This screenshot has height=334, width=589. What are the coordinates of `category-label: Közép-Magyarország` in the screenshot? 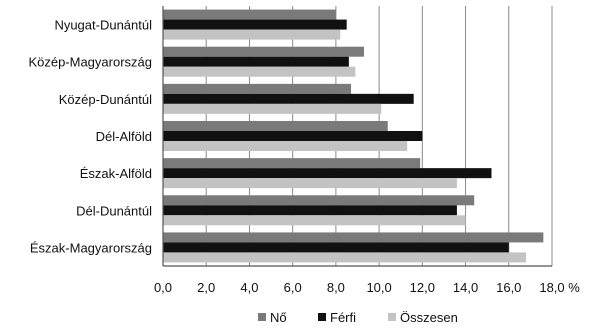 It's located at (90, 62).